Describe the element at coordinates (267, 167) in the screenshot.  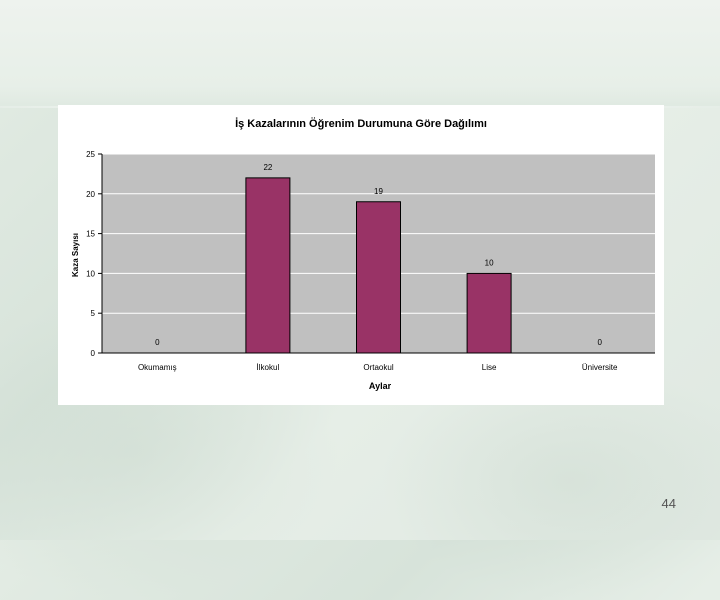
I see `data-label: 22` at that location.